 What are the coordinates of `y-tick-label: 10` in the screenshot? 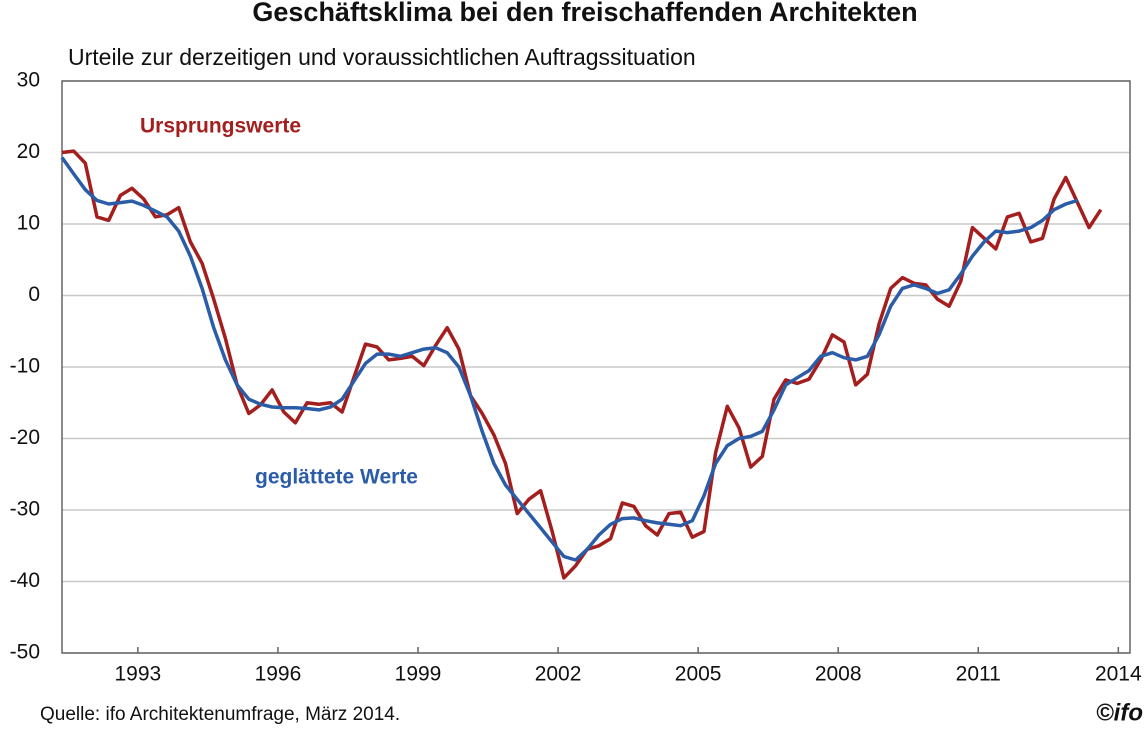 It's located at (28, 223).